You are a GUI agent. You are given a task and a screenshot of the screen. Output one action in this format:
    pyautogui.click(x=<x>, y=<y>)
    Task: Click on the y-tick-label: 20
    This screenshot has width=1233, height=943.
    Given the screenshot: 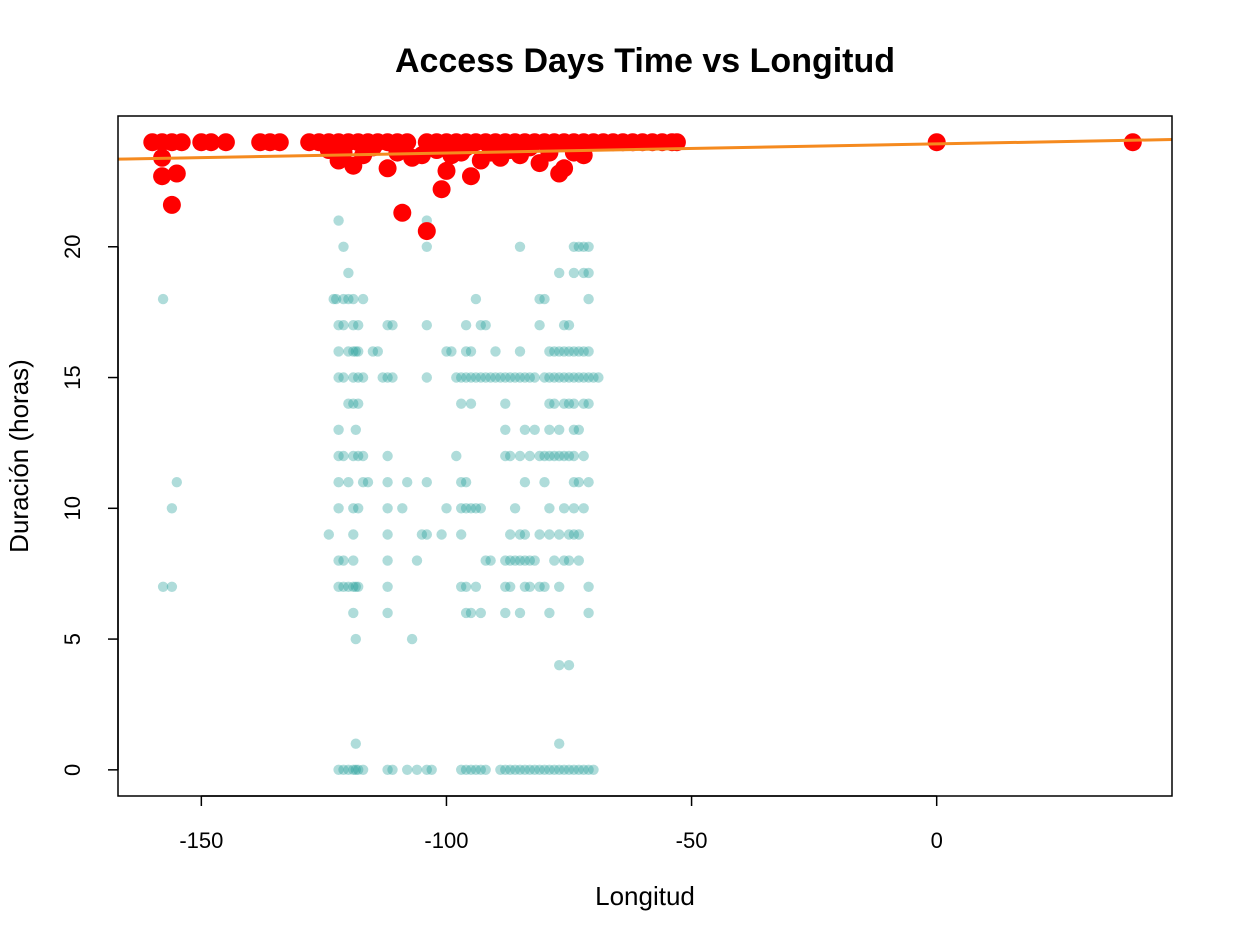 What is the action you would take?
    pyautogui.click(x=72, y=247)
    